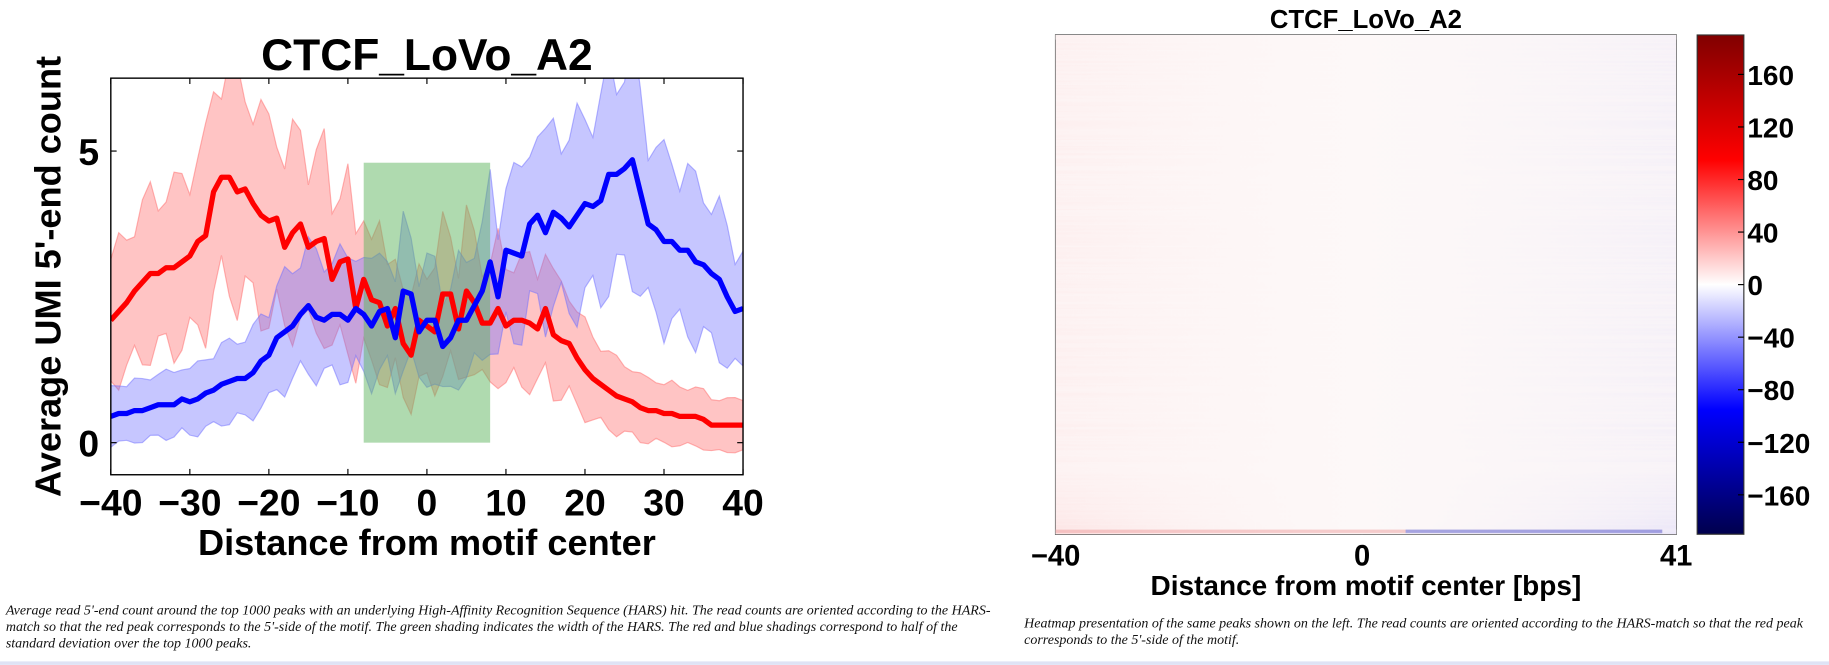 The height and width of the screenshot is (665, 1829). I want to click on x-tick-label: 20, so click(585, 503).